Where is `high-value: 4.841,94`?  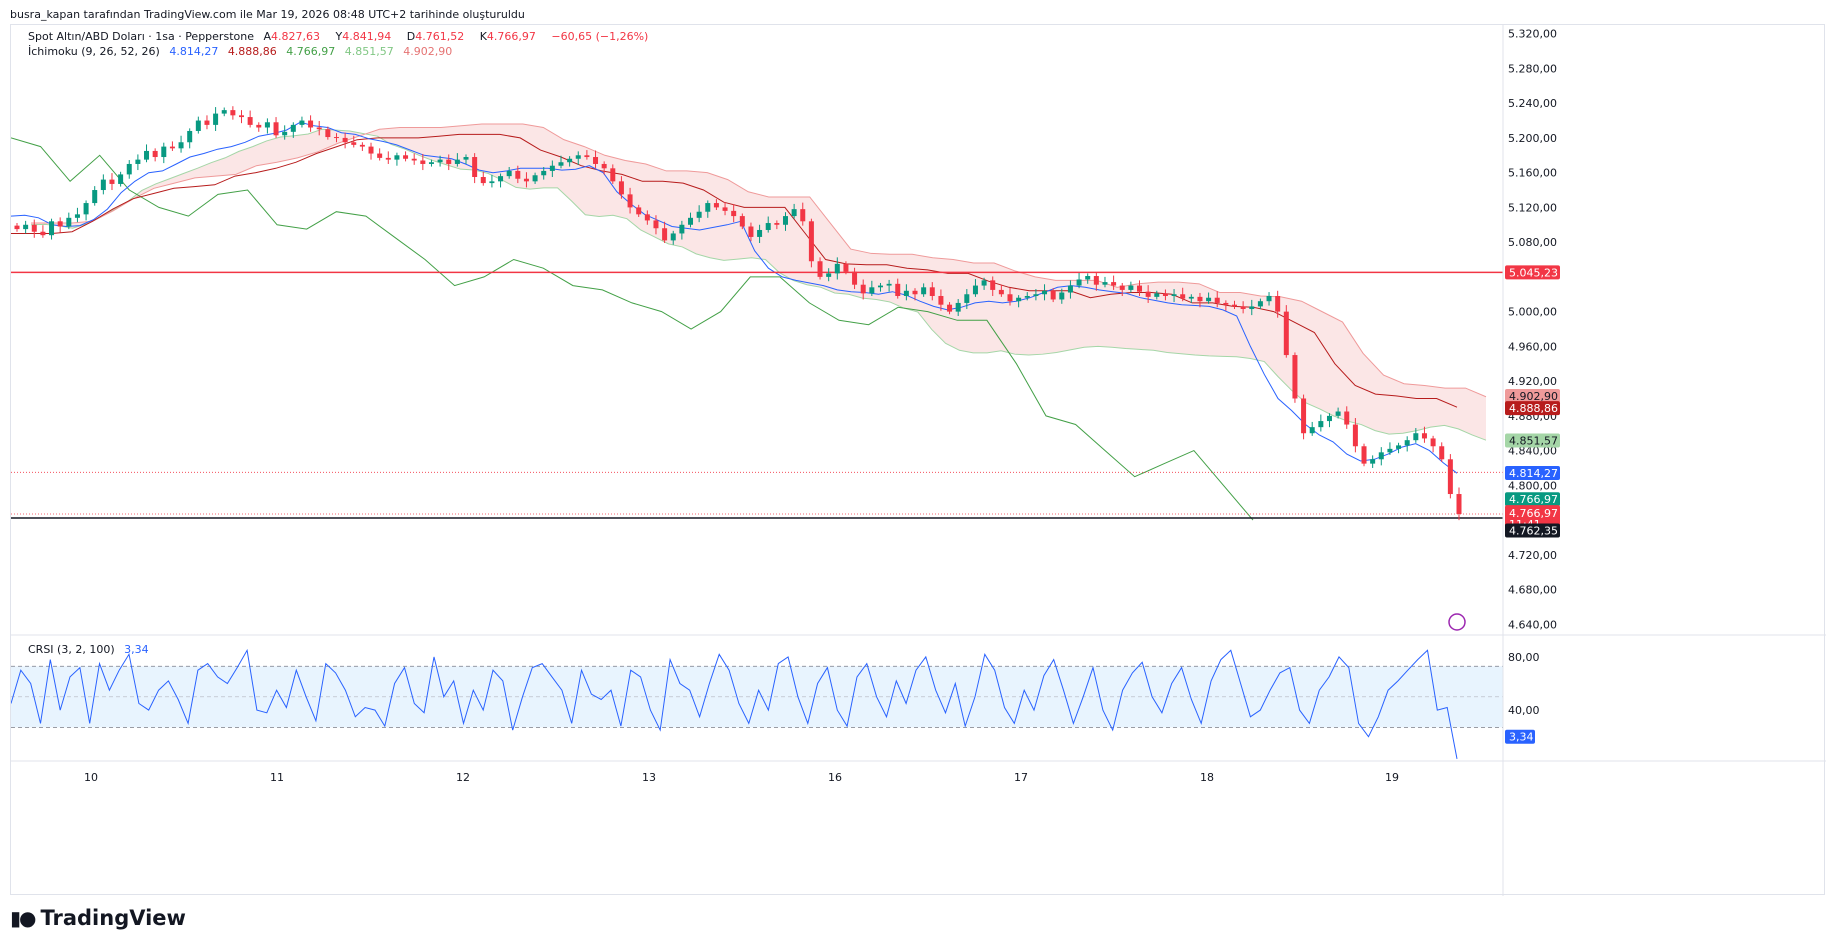 high-value: 4.841,94 is located at coordinates (367, 36).